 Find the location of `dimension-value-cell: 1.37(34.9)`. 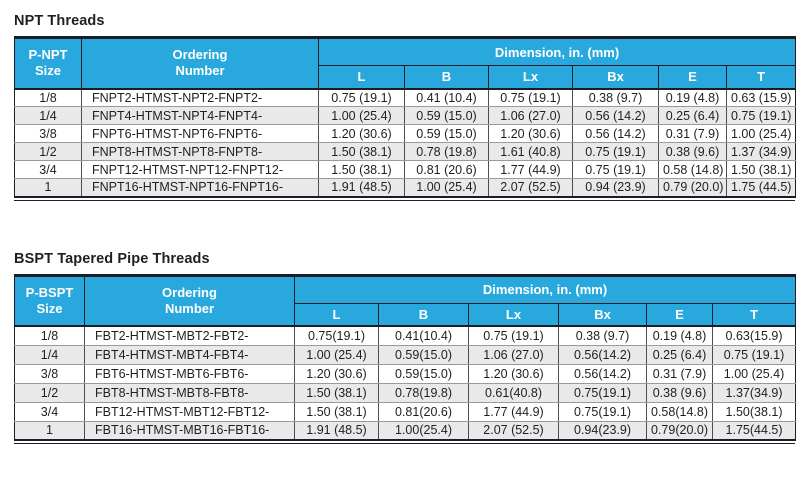

dimension-value-cell: 1.37(34.9) is located at coordinates (754, 393).